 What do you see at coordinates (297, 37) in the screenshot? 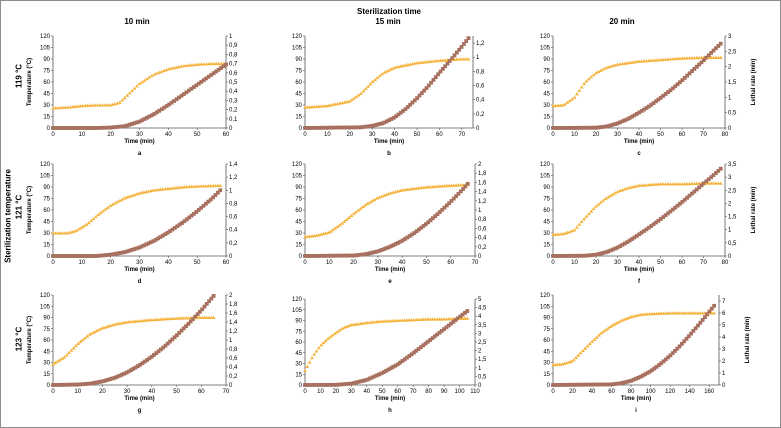
I see `y-tick-label: 120` at bounding box center [297, 37].